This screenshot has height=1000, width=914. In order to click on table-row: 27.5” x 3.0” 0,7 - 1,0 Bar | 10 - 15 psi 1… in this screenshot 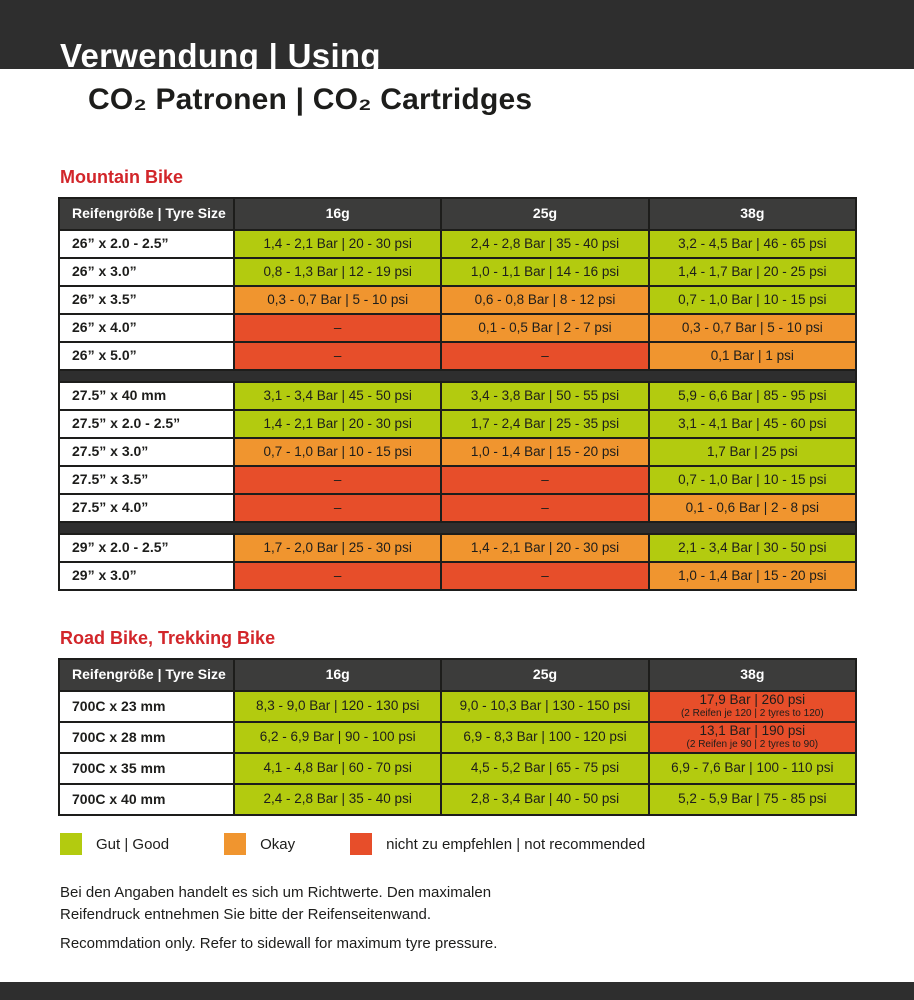, I will do `click(457, 451)`.